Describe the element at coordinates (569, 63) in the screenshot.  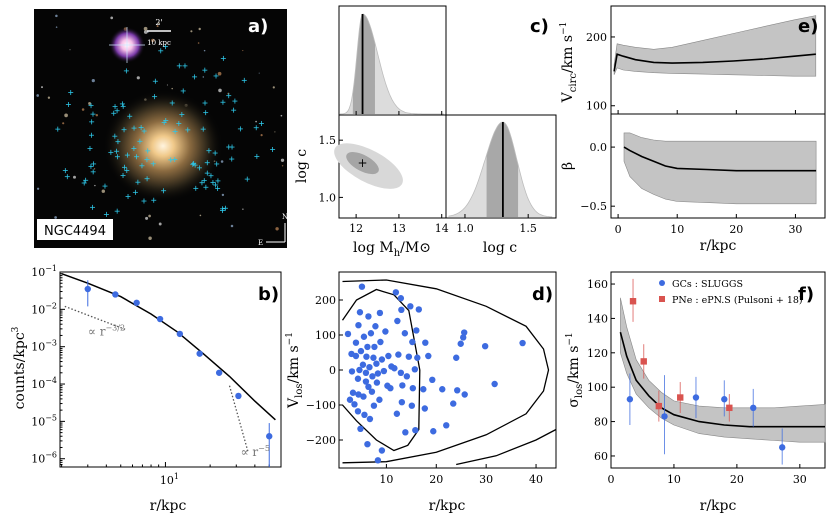
I see `panel-e-ylabel-vcirc: Vcirc/km s−1` at that location.